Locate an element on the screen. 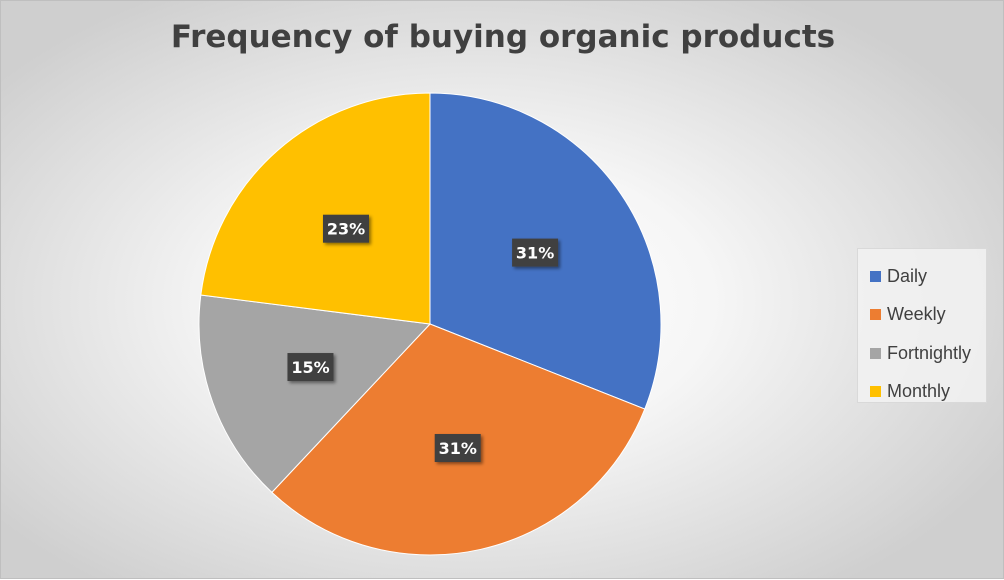 The height and width of the screenshot is (580, 1004). legend-label-weekly: Weekly is located at coordinates (916, 314).